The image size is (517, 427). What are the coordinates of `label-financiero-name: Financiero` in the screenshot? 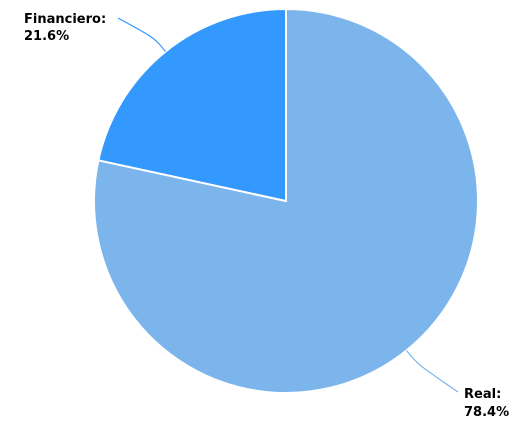 It's located at (62, 19).